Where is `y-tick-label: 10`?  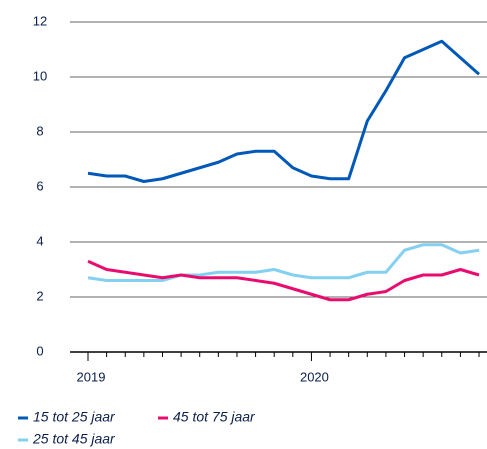
y-tick-label: 10 is located at coordinates (40, 75).